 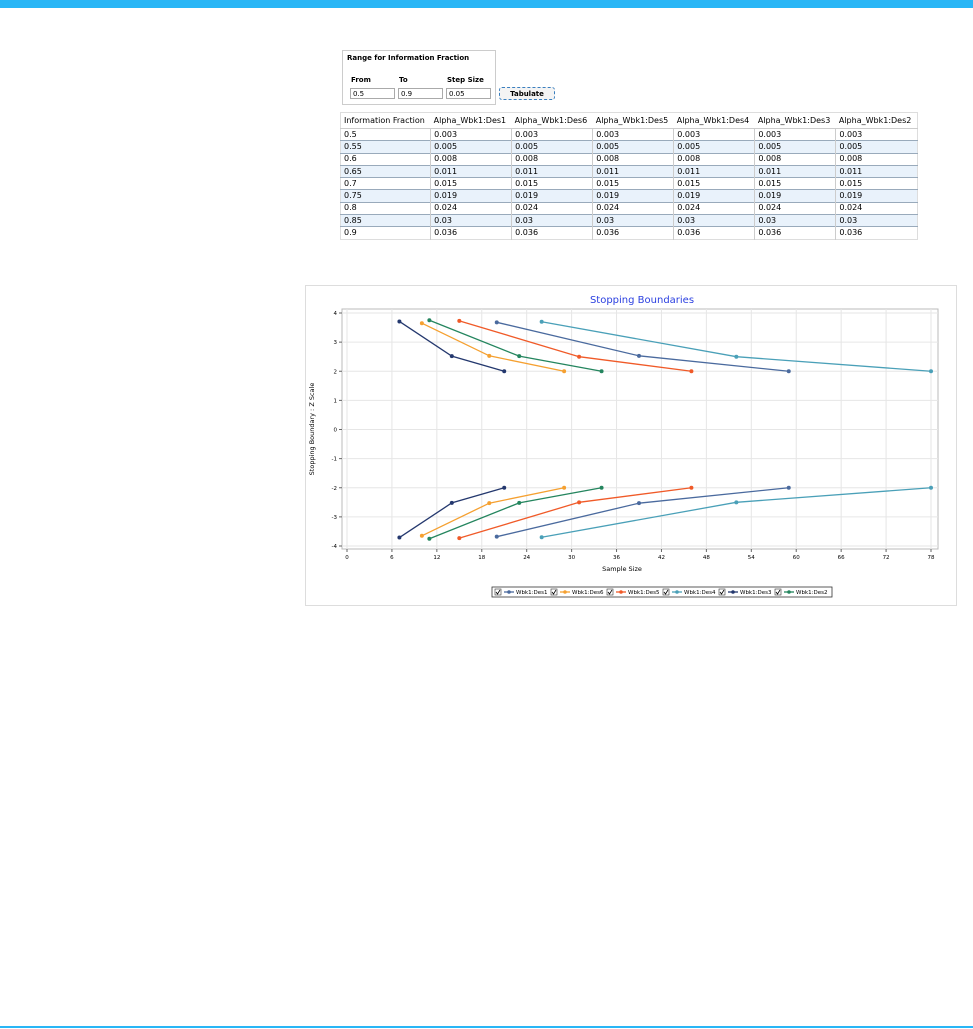 I want to click on x-tick-label: 24, so click(x=526, y=558).